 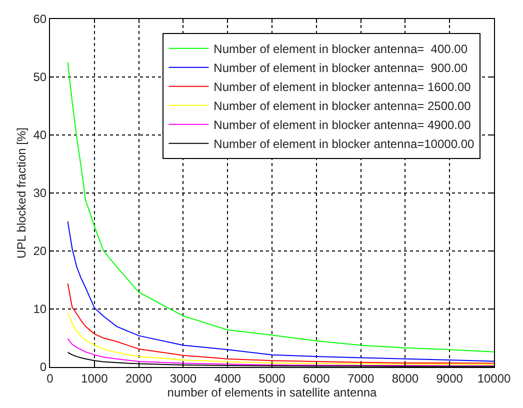 I want to click on y-tick-label: 50, so click(x=40, y=77).